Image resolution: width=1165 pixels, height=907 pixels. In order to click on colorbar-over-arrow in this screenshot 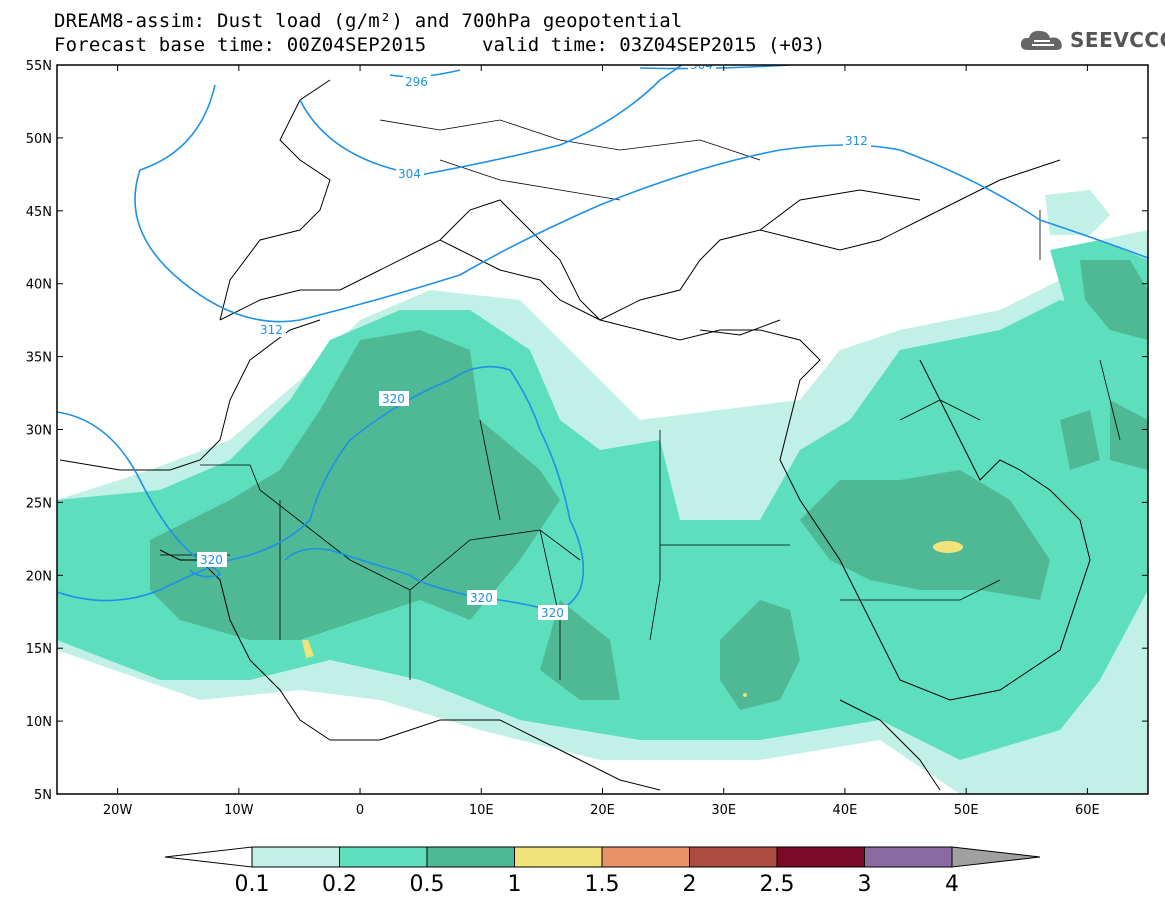, I will do `click(996, 857)`.